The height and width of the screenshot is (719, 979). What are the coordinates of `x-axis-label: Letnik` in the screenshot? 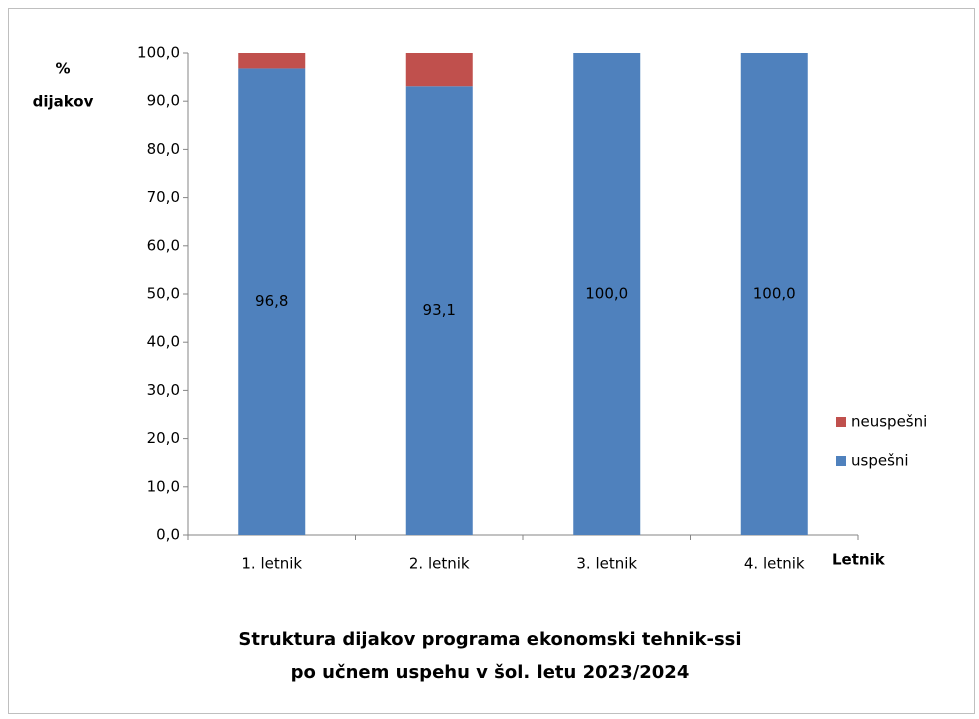 It's located at (859, 560).